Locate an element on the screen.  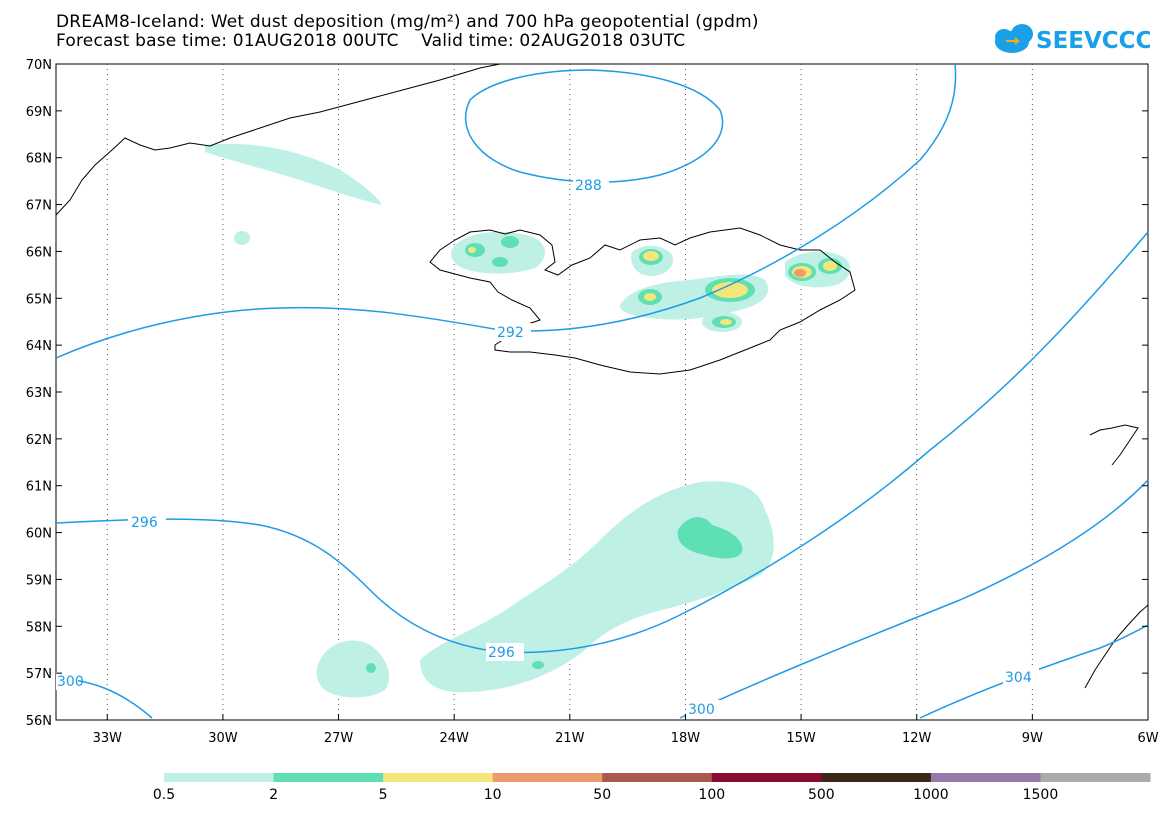
longitude-tick-label: 6W is located at coordinates (1147, 738).